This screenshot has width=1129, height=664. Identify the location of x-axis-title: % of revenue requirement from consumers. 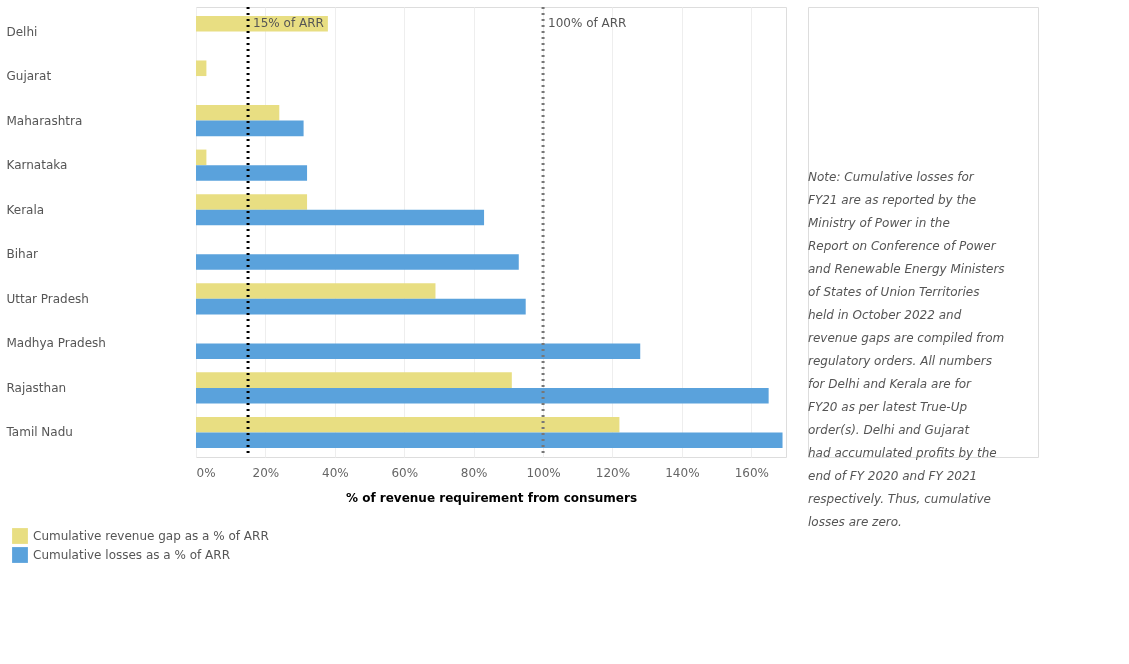
(491, 497).